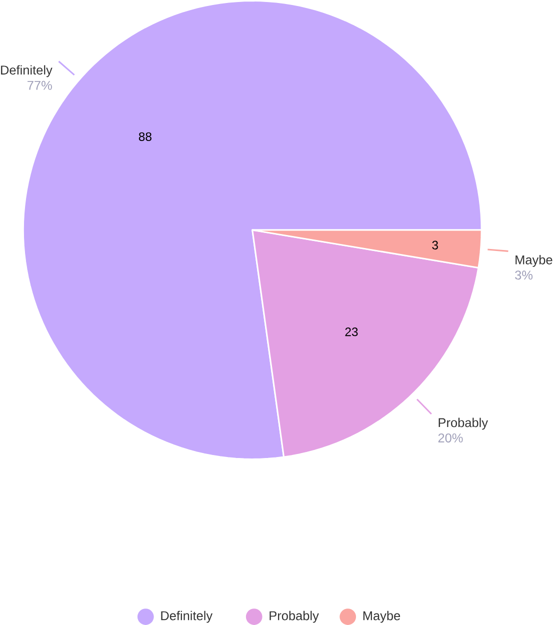  Describe the element at coordinates (450, 437) in the screenshot. I see `text: 20%` at that location.